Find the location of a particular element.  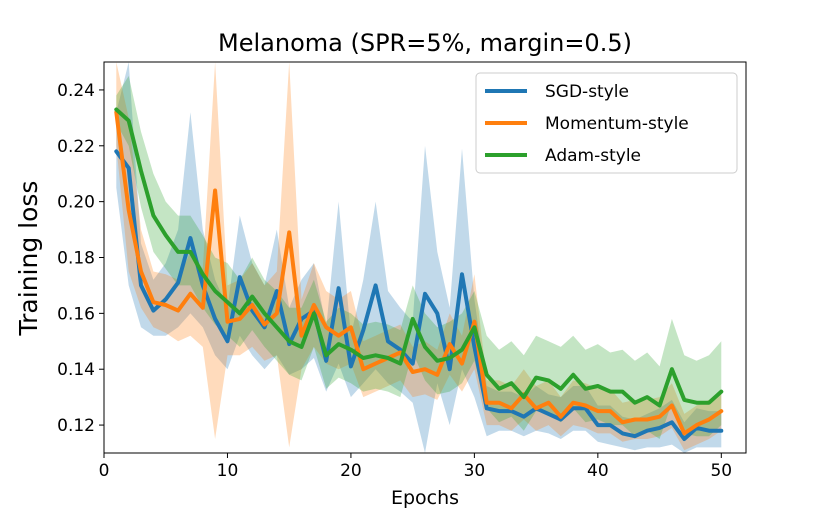

x-tick-label: 40 is located at coordinates (598, 471).